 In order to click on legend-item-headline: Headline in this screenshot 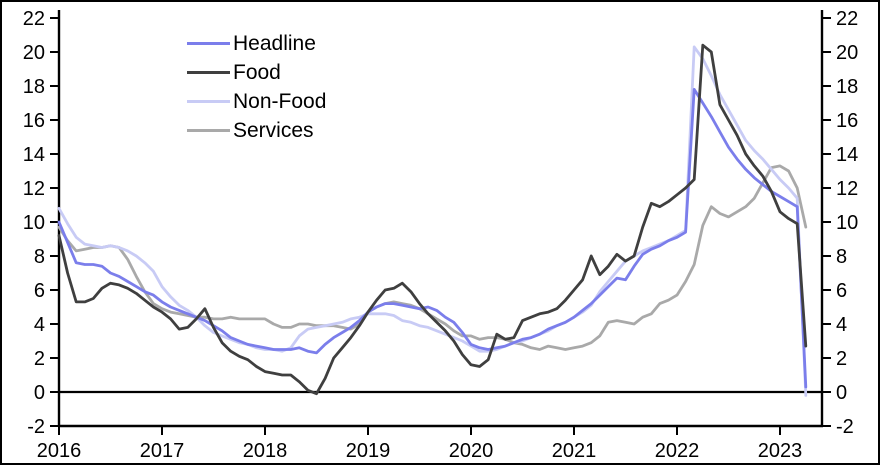, I will do `click(256, 43)`.